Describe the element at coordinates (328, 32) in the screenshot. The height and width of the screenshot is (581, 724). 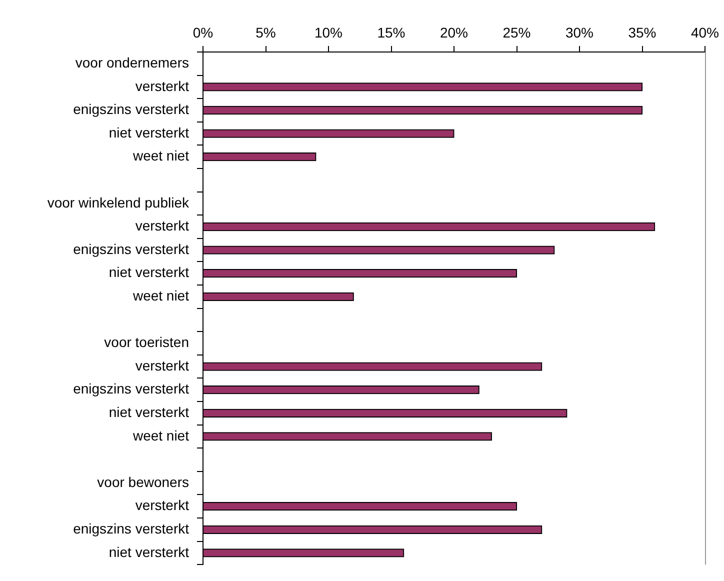
I see `x-tick-label: 10%` at that location.